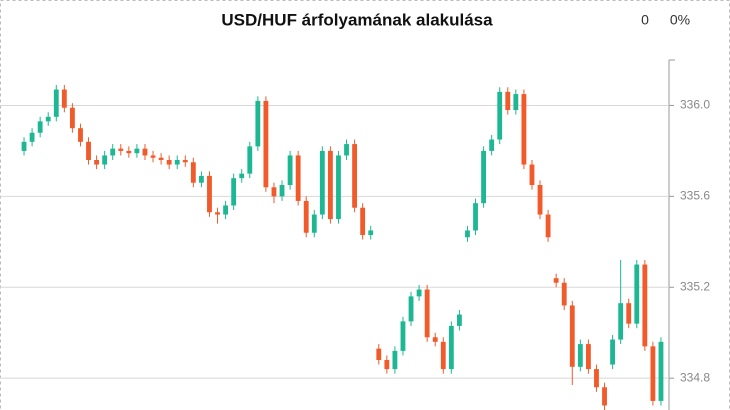 This screenshot has width=730, height=410. What do you see at coordinates (695, 377) in the screenshot?
I see `y-tick-label: 334.8` at bounding box center [695, 377].